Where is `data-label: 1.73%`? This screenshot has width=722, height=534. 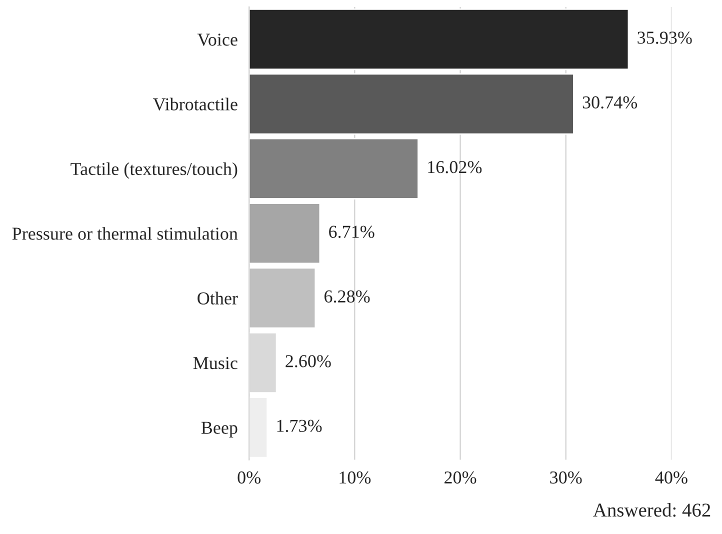 data-label: 1.73% is located at coordinates (299, 426).